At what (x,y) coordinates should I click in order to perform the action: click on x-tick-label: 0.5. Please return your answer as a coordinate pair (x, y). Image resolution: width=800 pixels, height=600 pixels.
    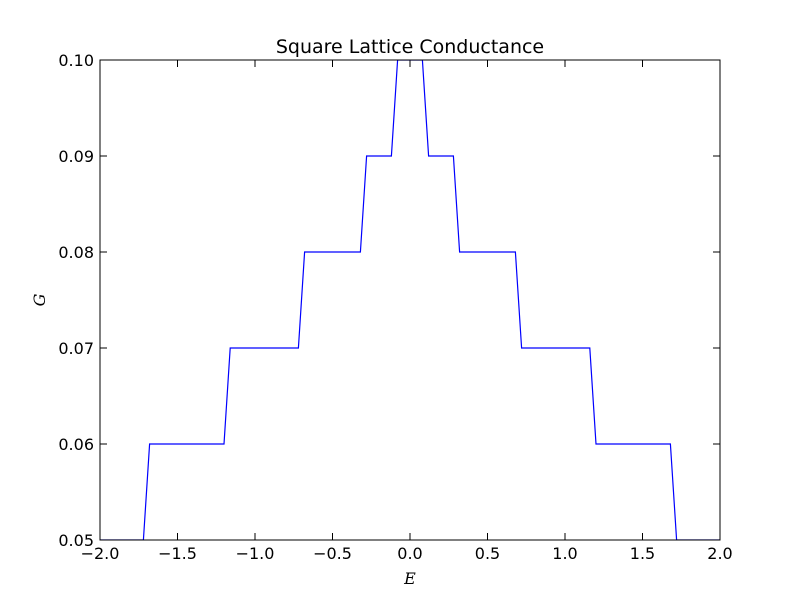
    Looking at the image, I should click on (487, 553).